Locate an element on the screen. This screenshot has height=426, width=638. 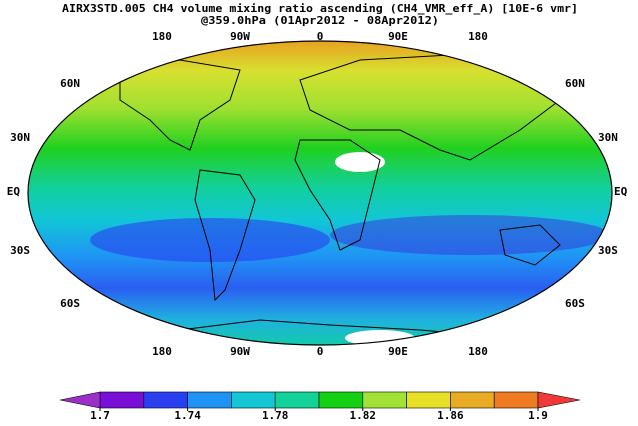
colorbar: 1.7 1.74 1.78 1.82 1.86 1.9 is located at coordinates (320, 406).